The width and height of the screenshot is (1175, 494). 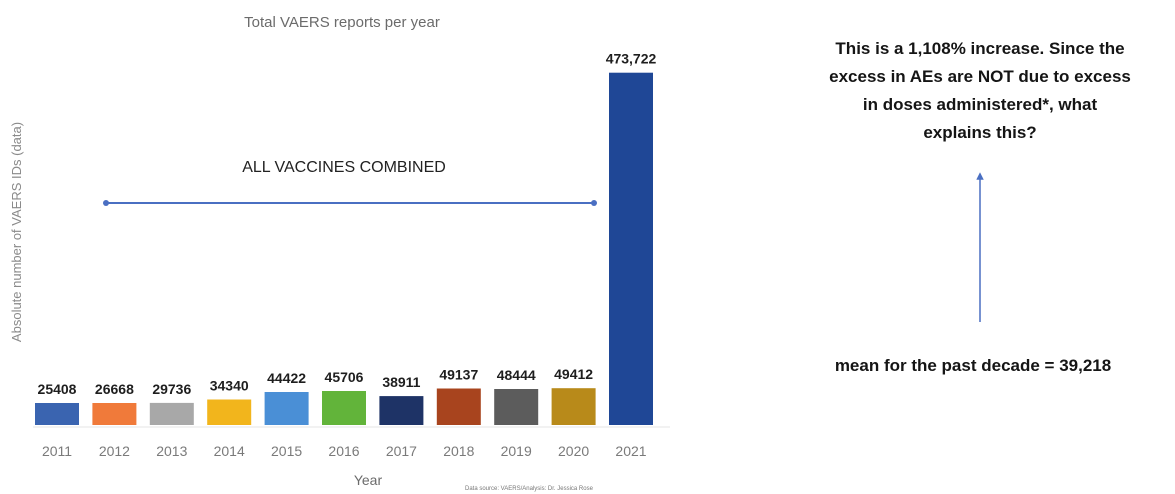 I want to click on bar-2018, so click(x=458, y=406).